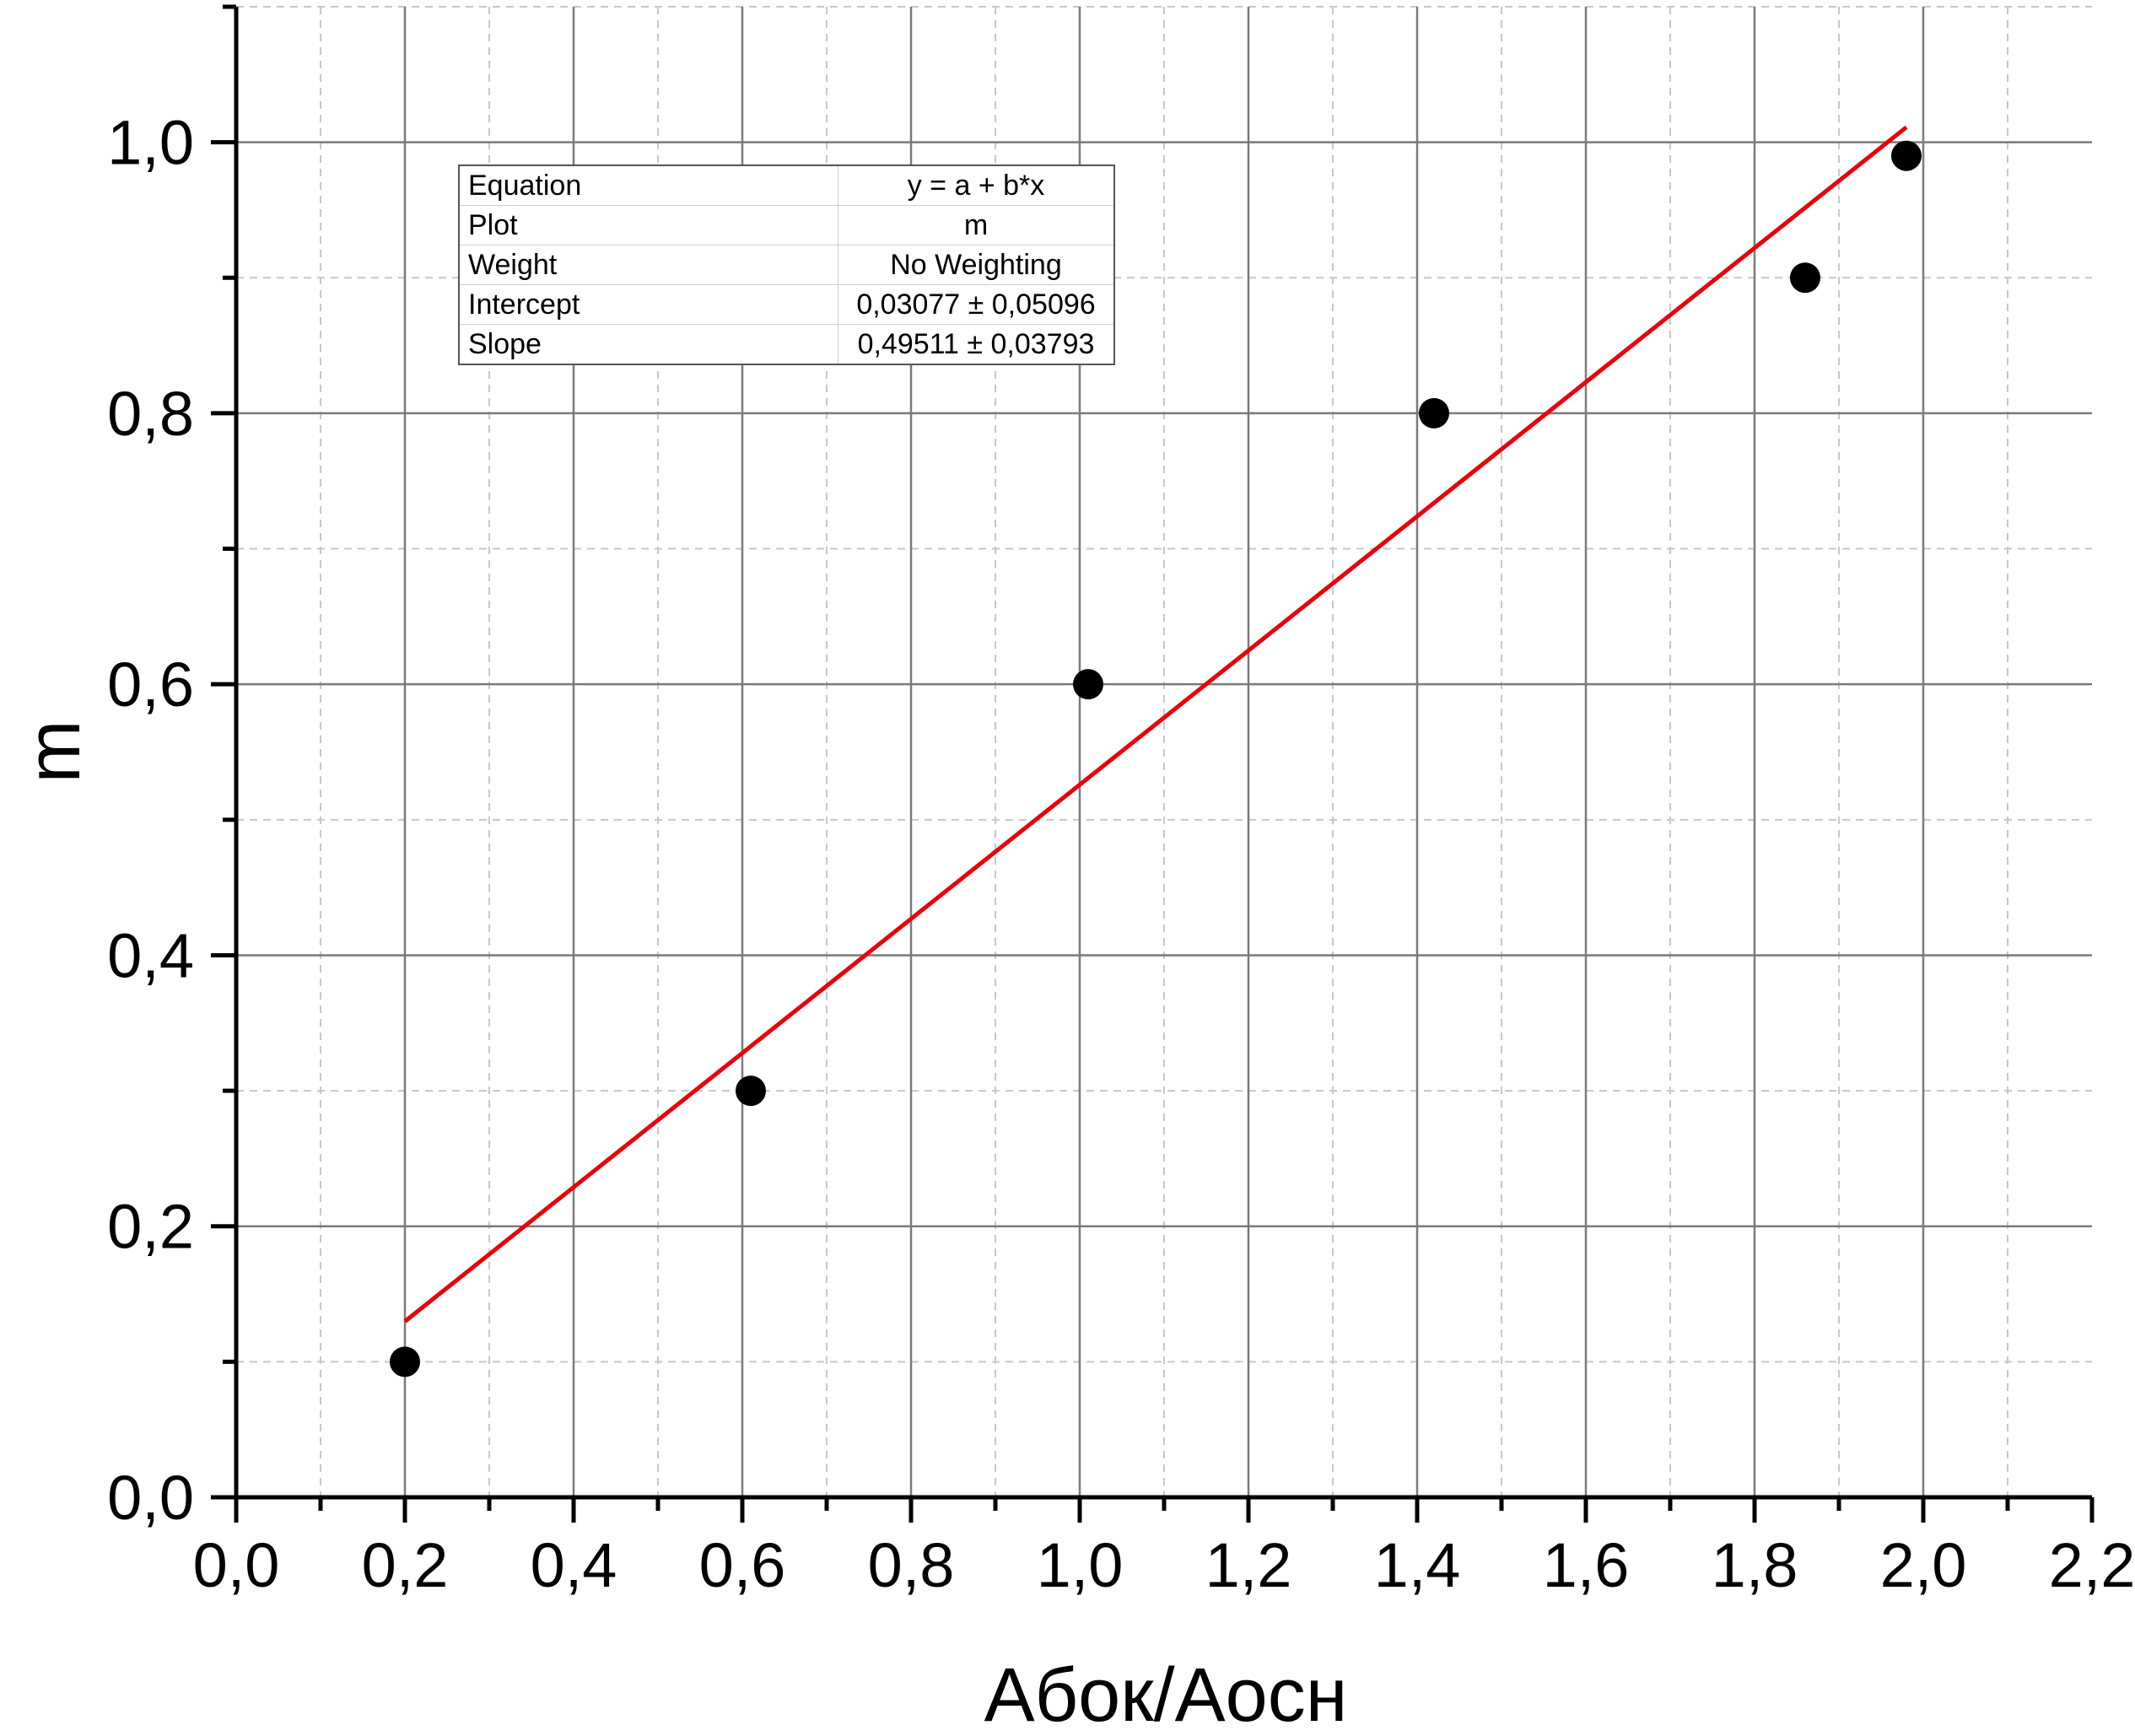  I want to click on fit-key: Equation, so click(648, 185).